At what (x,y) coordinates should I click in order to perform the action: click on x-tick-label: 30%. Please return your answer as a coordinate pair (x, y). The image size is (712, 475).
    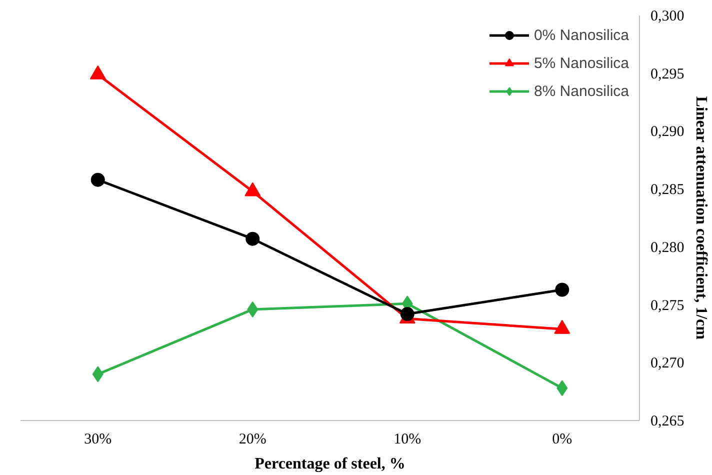
    Looking at the image, I should click on (98, 440).